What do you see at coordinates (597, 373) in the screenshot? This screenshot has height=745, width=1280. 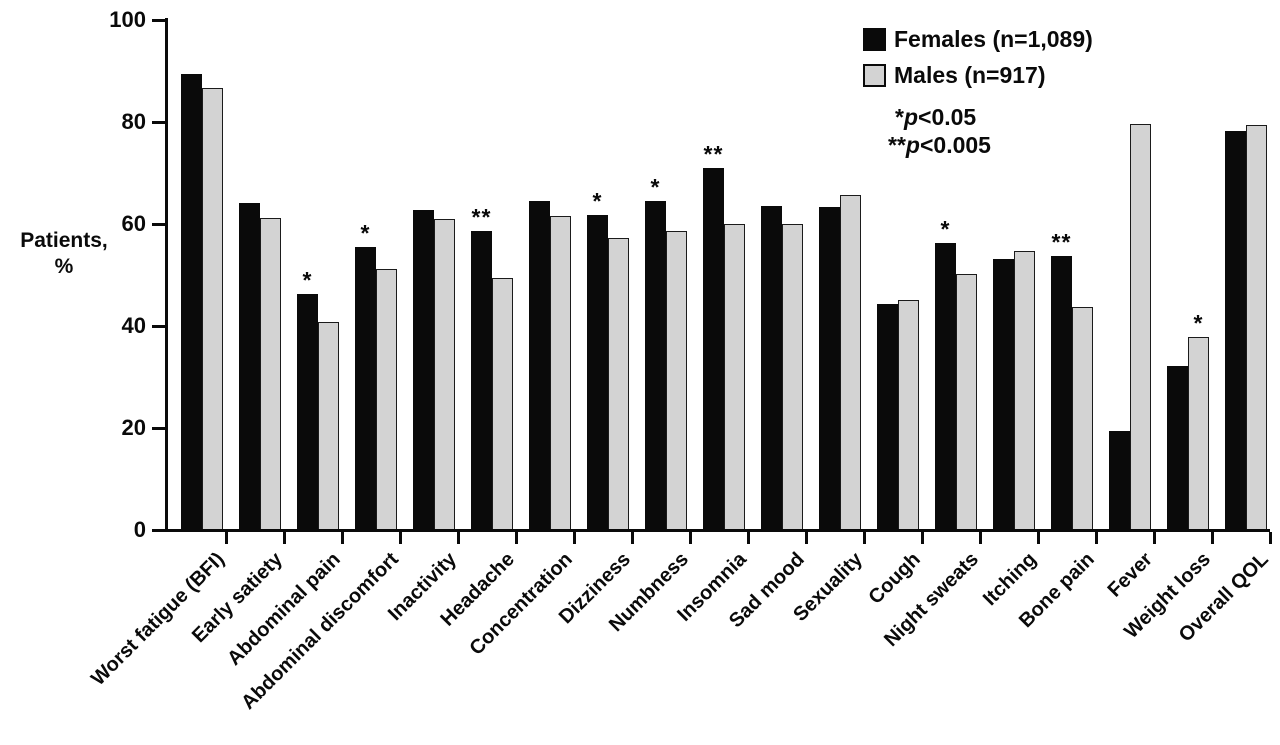 I see `bar-females-dizziness` at bounding box center [597, 373].